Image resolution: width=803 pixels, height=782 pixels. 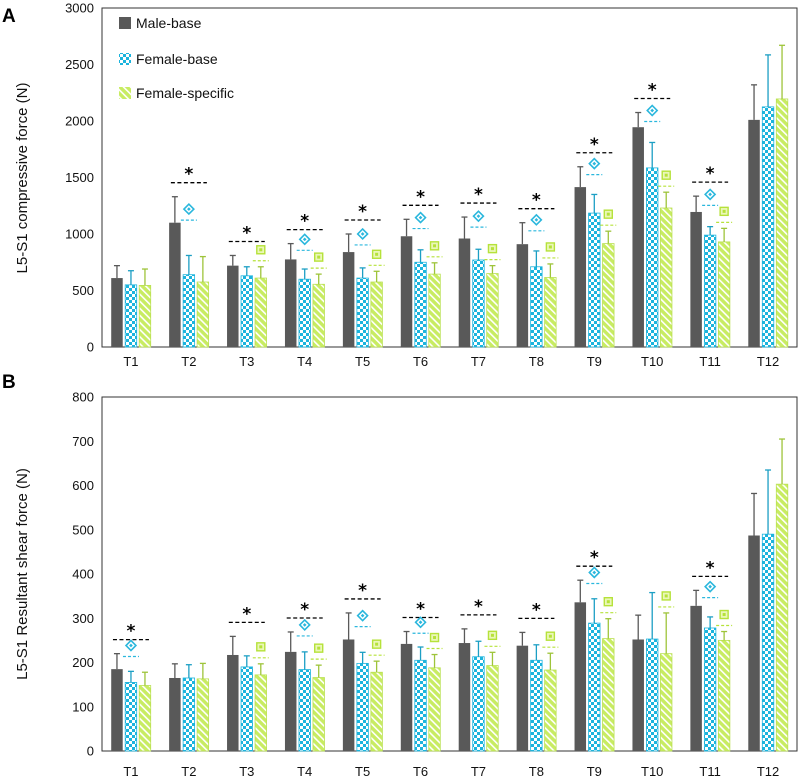 I want to click on x-tick-label: T2, so click(x=188, y=771).